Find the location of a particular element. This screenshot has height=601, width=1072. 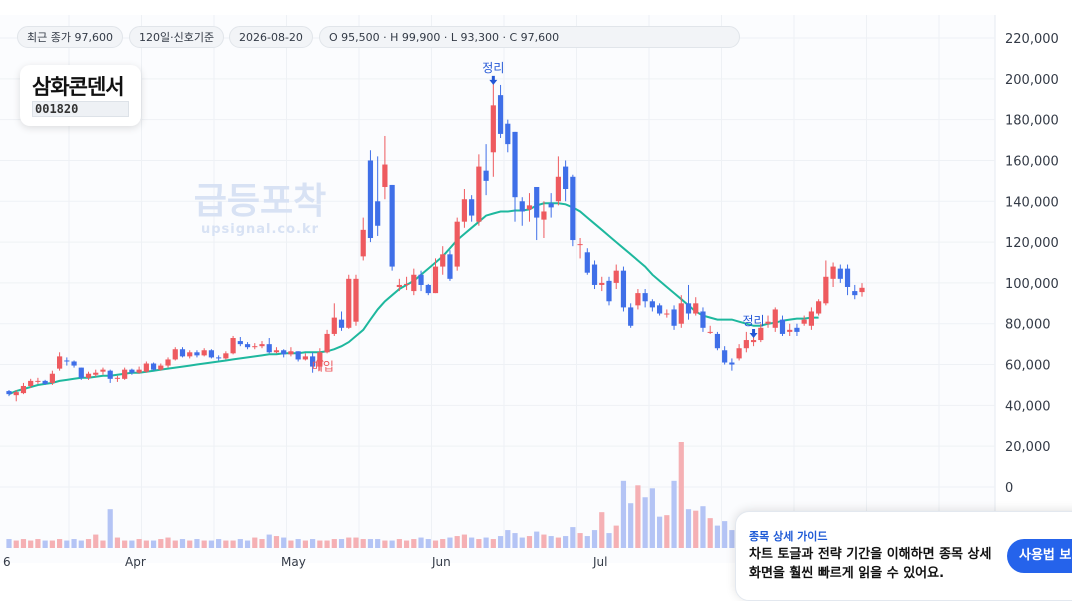

period-chip: 120일·신호기준 is located at coordinates (177, 37).